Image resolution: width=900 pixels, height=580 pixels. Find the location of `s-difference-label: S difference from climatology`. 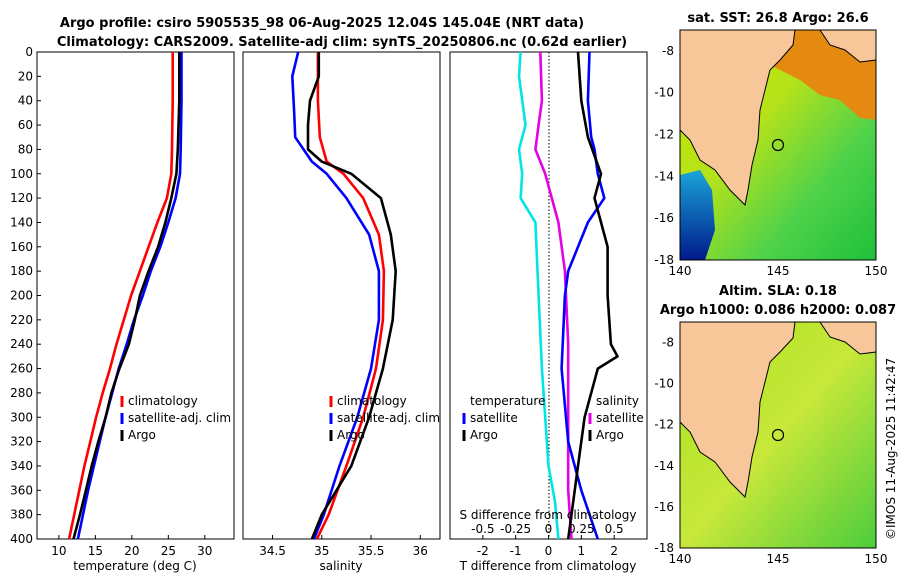

s-difference-label: S difference from climatology is located at coordinates (548, 515).